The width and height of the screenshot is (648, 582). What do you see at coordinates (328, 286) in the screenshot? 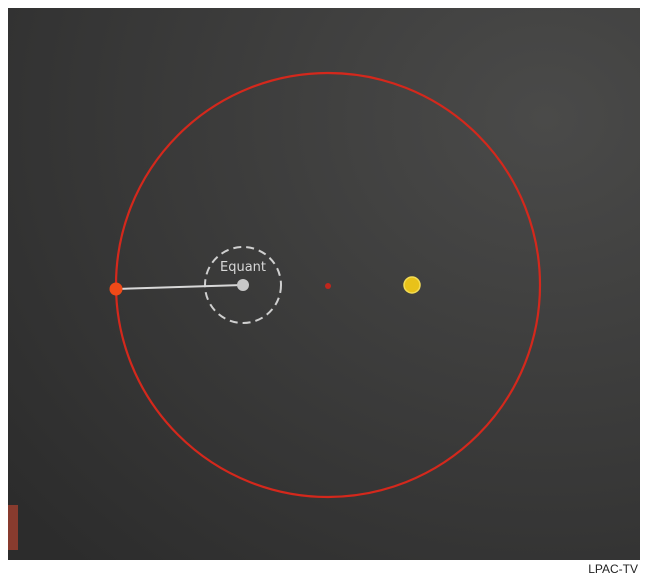
I see `center-point` at bounding box center [328, 286].